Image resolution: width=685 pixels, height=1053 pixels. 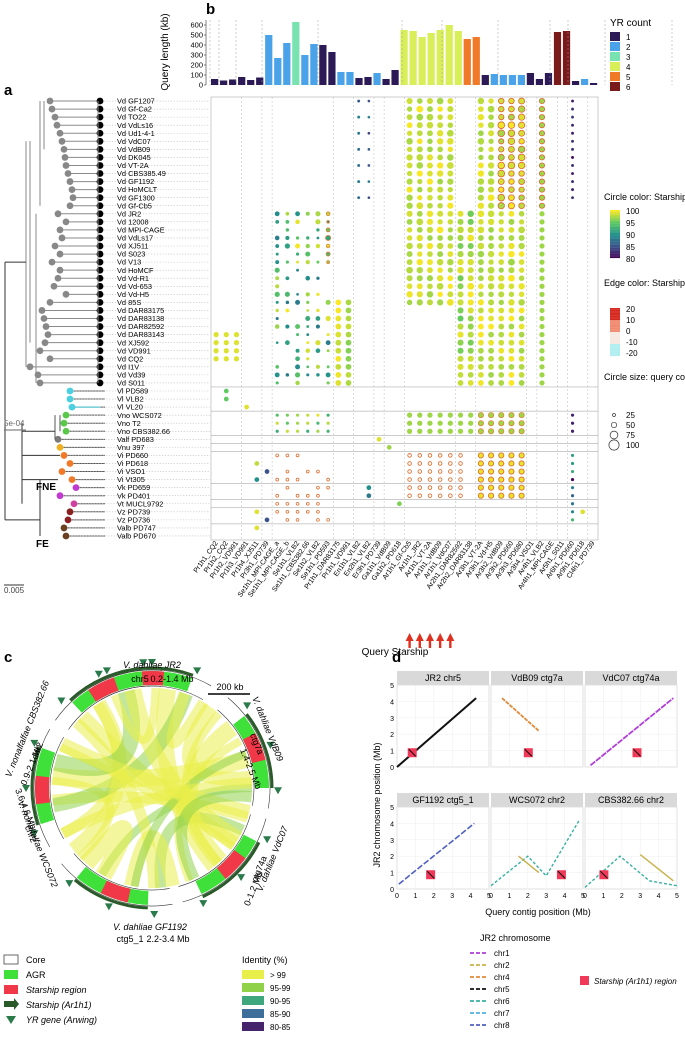 I want to click on legend-size-tick: 25, so click(x=630, y=415).